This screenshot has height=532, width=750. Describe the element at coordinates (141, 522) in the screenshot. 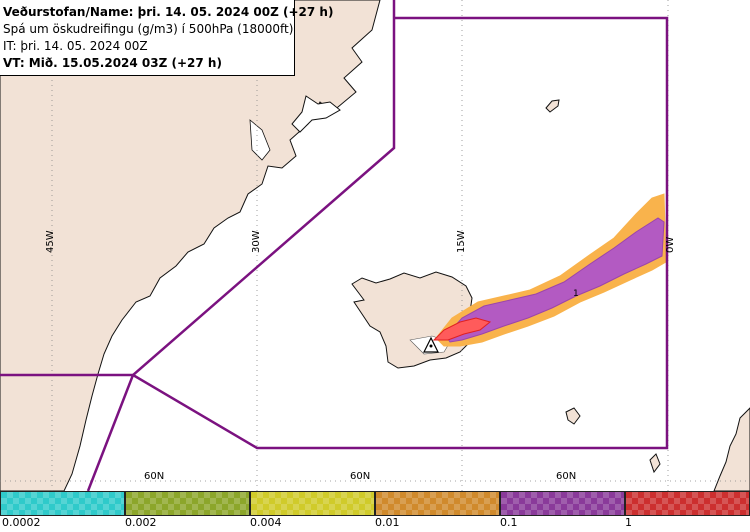

I see `legend-label-1: 0.002` at that location.